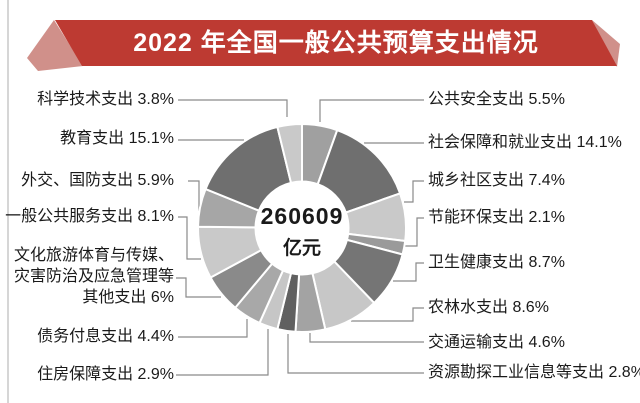  I want to click on donut-center-total: 260609 亿元, so click(302, 231).